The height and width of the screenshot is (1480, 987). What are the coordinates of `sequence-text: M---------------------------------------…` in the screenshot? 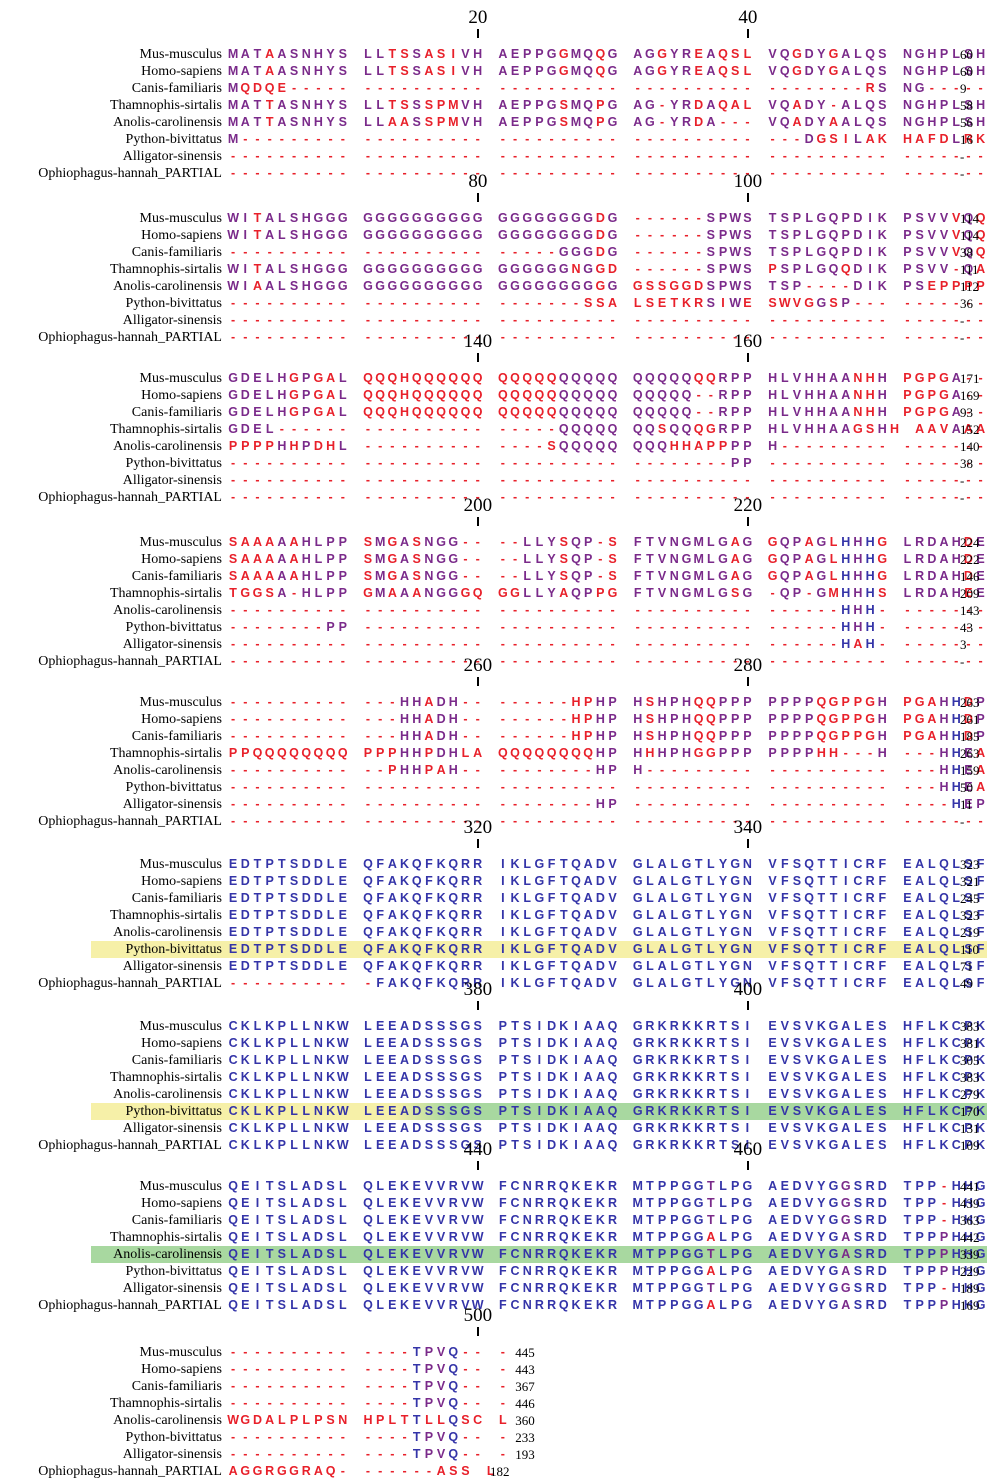 It's located at (606, 139).